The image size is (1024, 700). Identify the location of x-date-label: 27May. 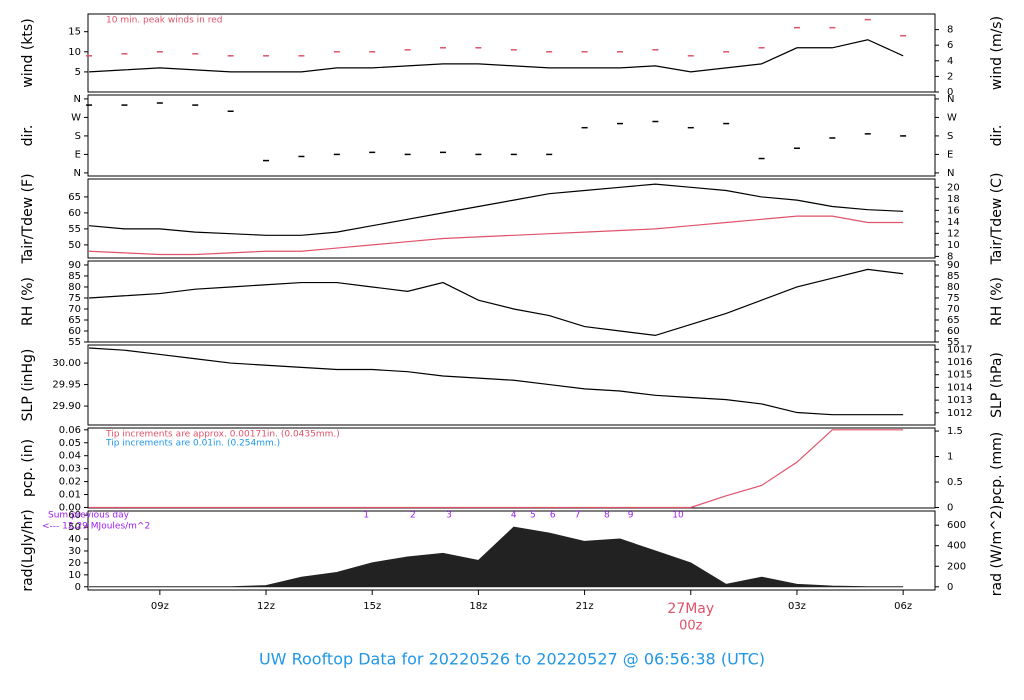
(690, 609).